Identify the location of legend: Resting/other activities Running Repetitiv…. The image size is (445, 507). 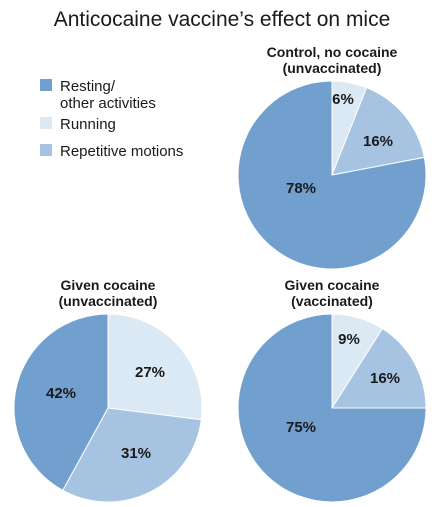
(111, 119).